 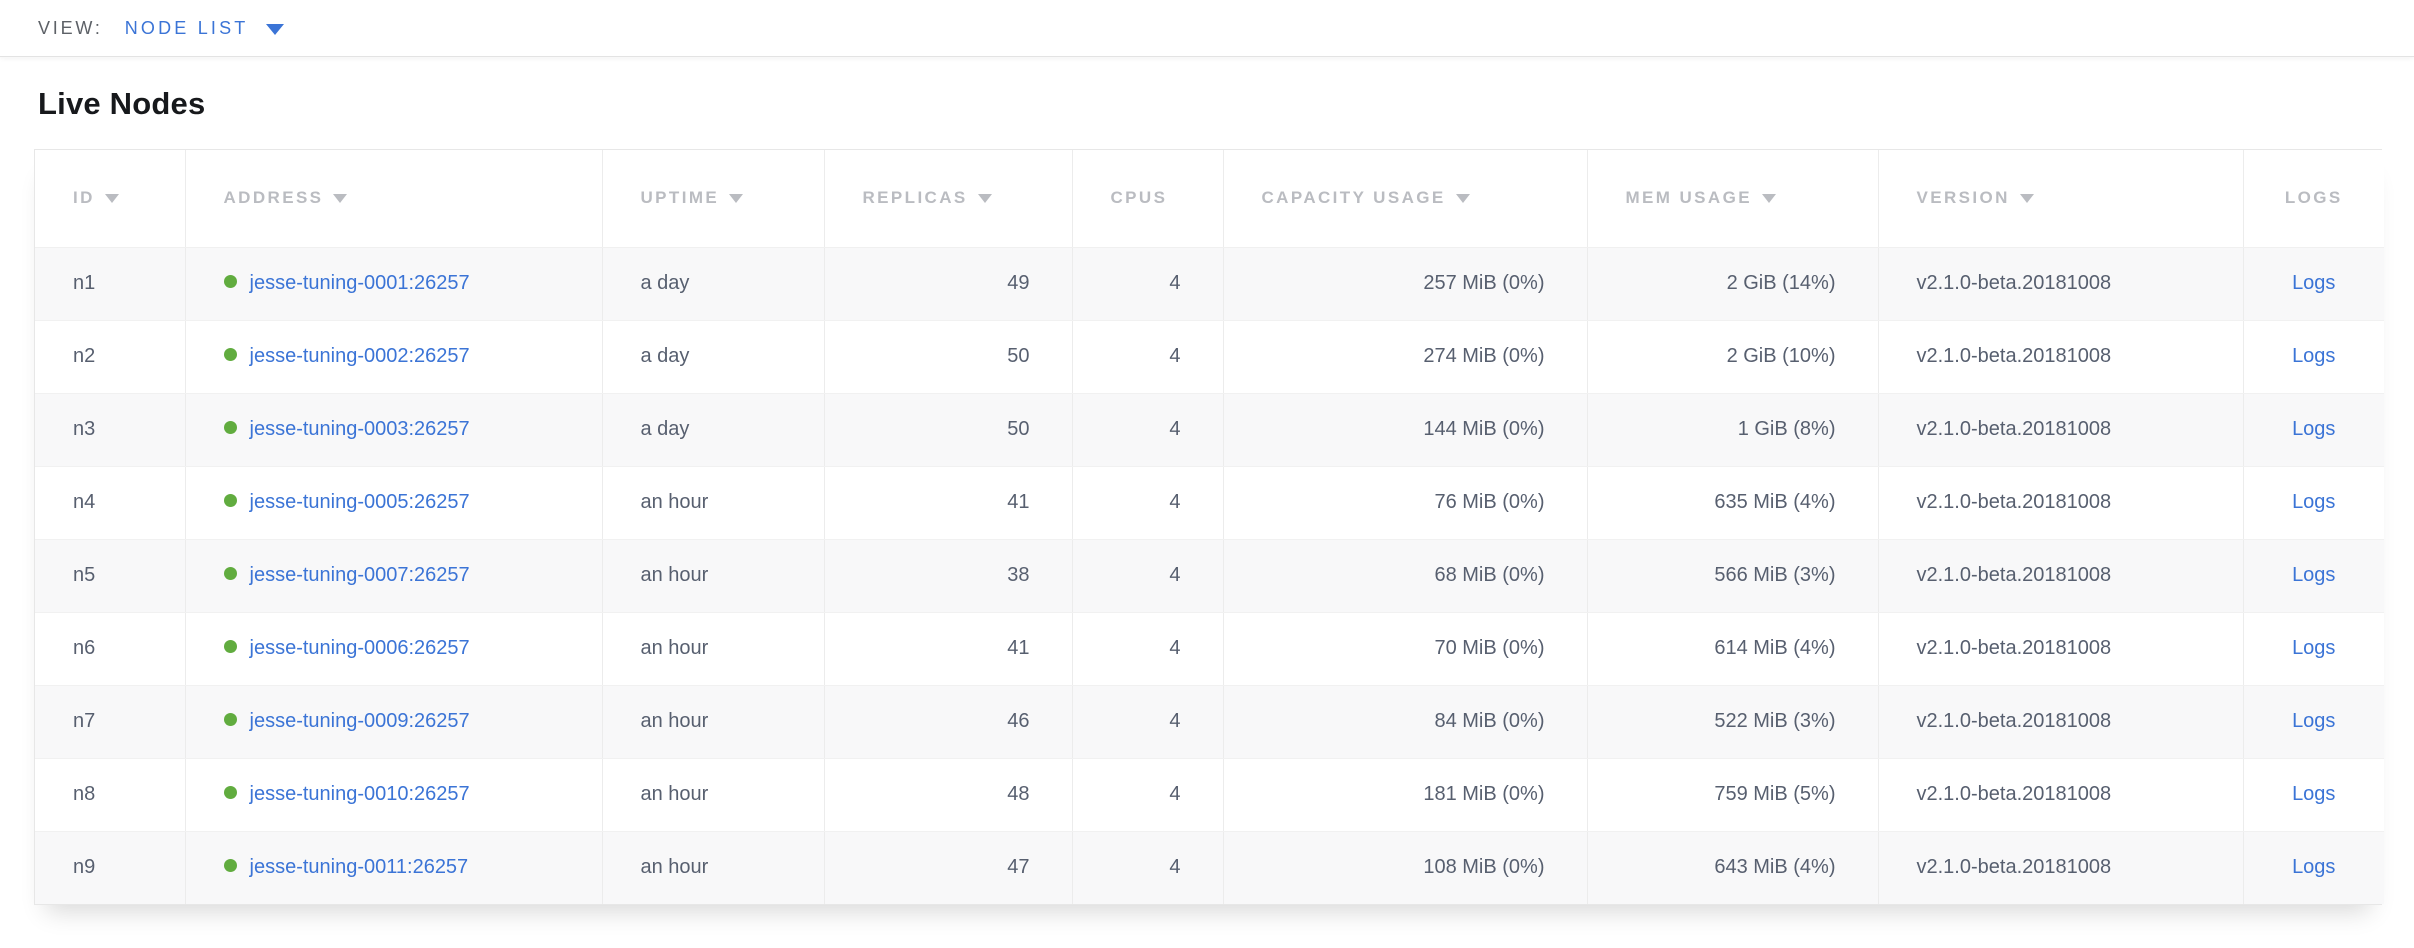 What do you see at coordinates (110, 357) in the screenshot?
I see `node-id-cell: n2` at bounding box center [110, 357].